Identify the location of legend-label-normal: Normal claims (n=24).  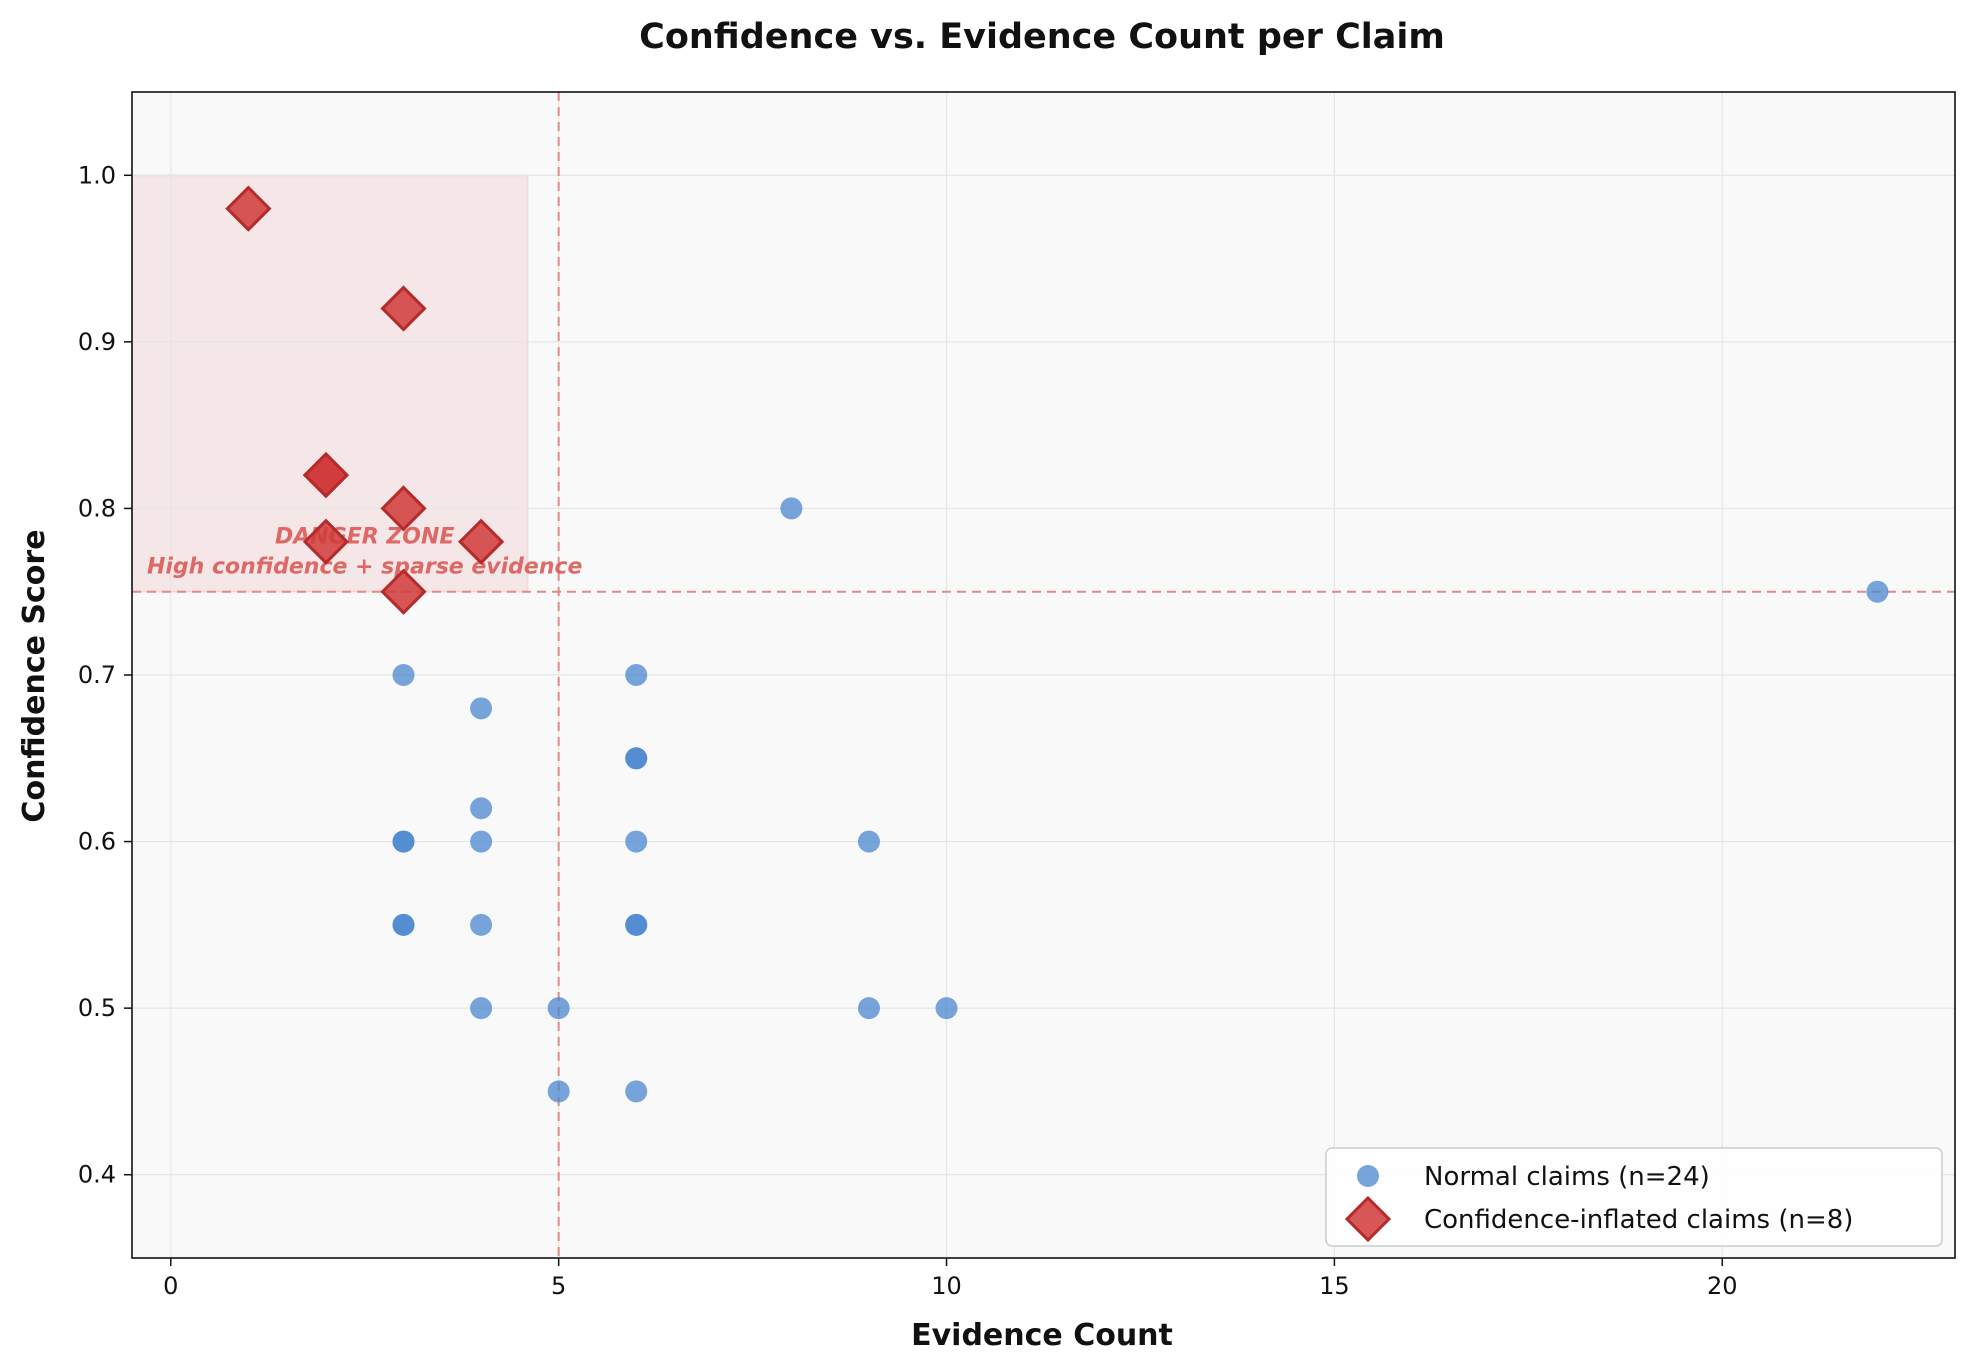
(1567, 1177).